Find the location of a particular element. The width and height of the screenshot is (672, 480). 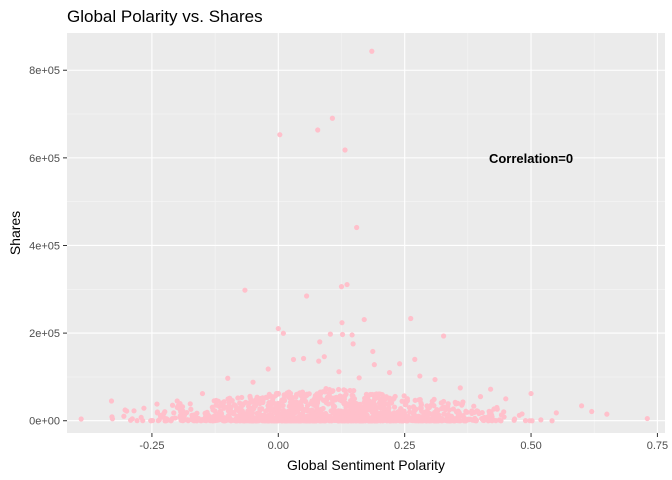

x-tick-label: 0.00 is located at coordinates (278, 446).